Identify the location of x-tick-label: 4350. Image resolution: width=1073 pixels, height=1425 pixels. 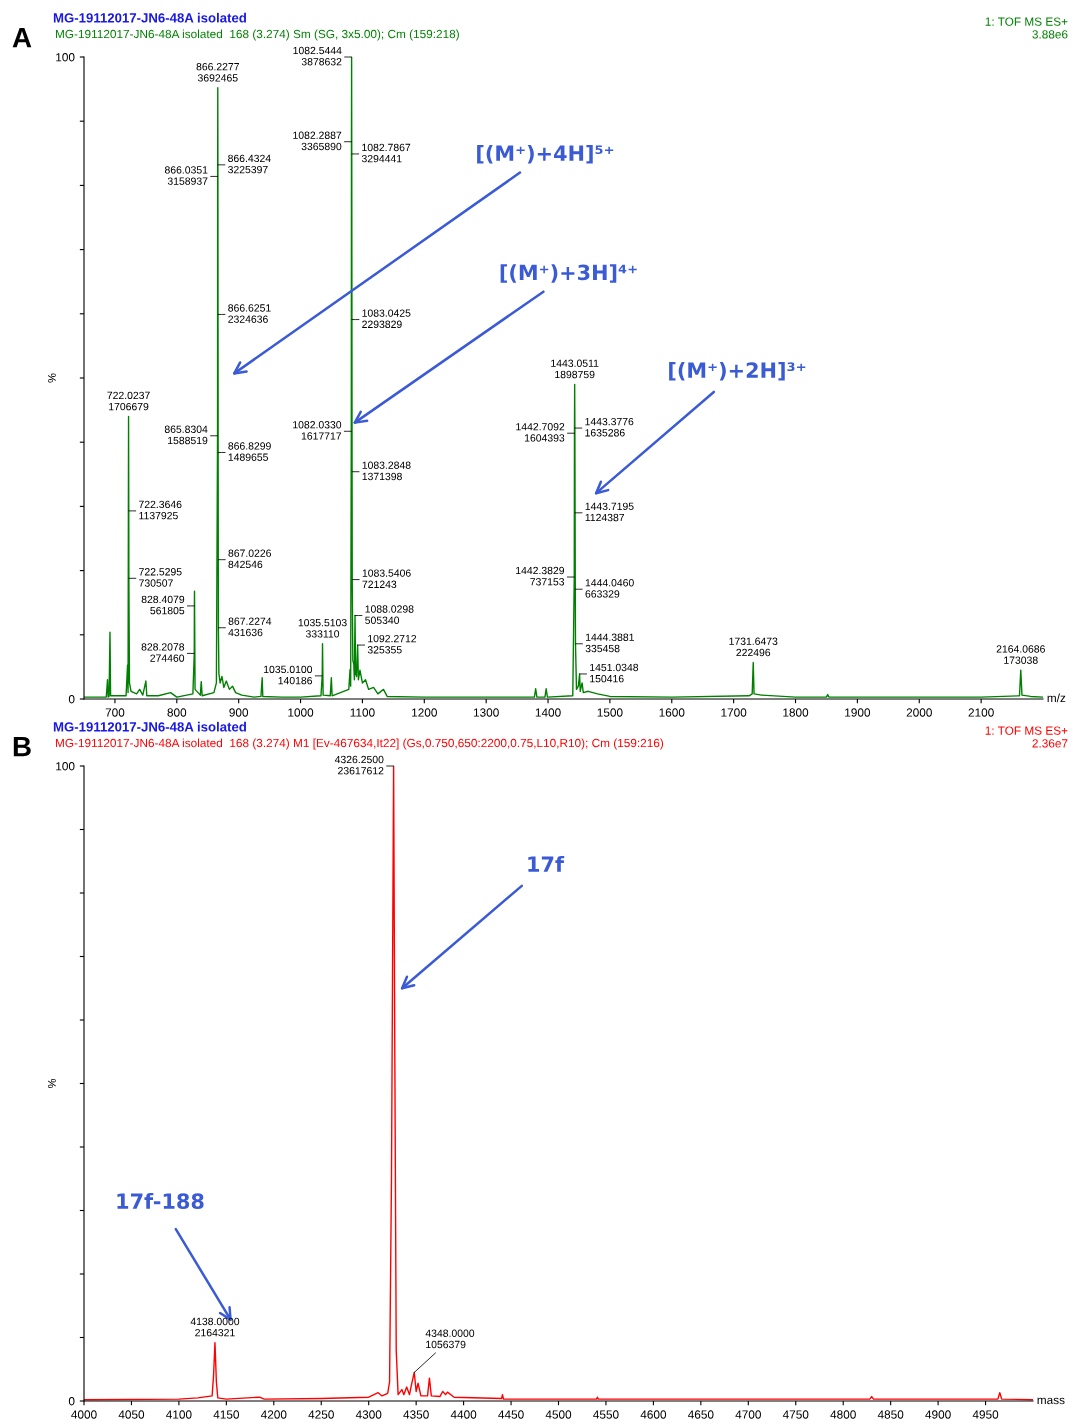
(416, 1414).